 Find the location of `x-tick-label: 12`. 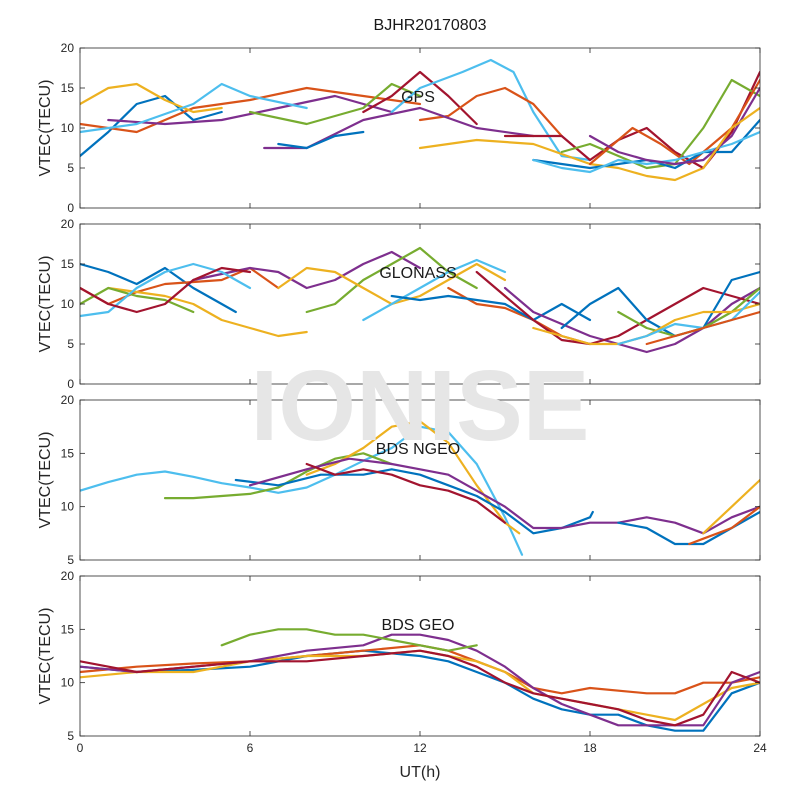

x-tick-label: 12 is located at coordinates (420, 748).